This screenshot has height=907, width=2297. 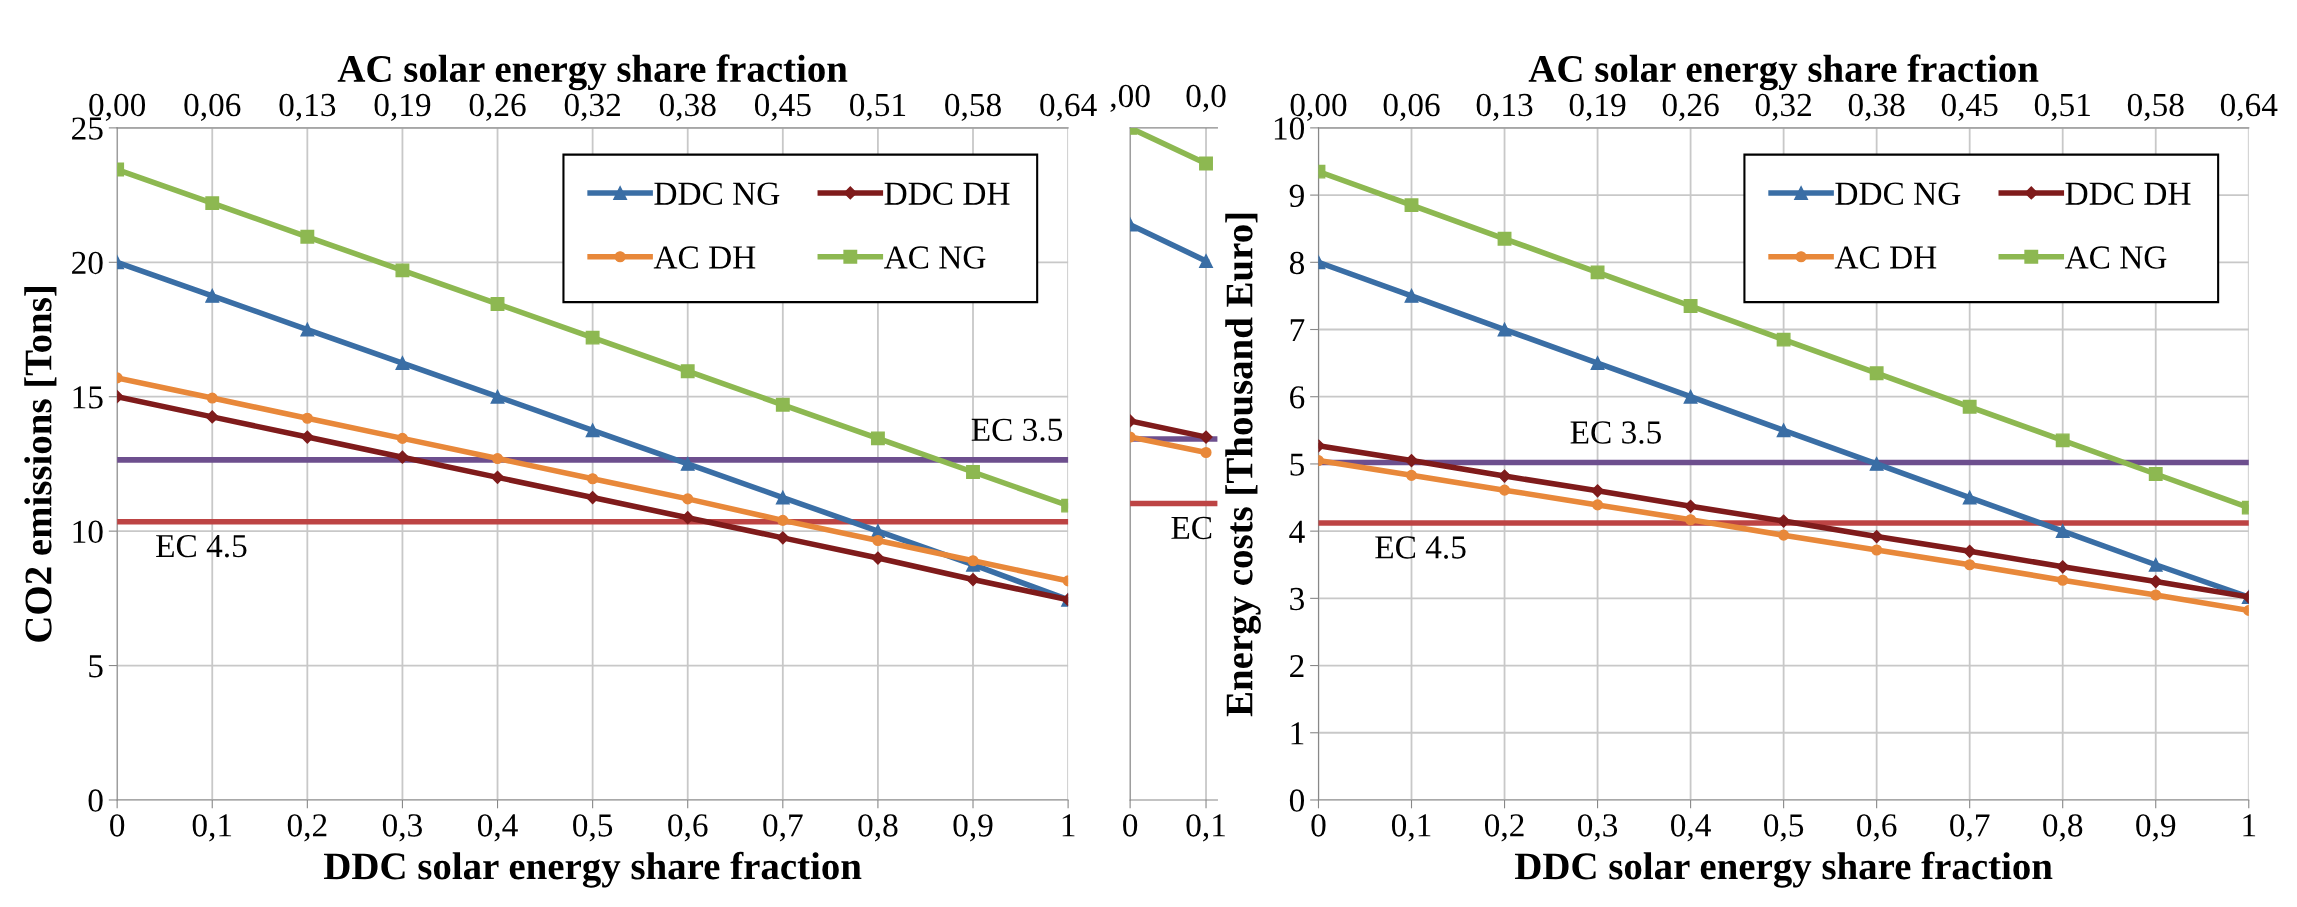 I want to click on y-tick-label: 20, so click(x=87, y=263).